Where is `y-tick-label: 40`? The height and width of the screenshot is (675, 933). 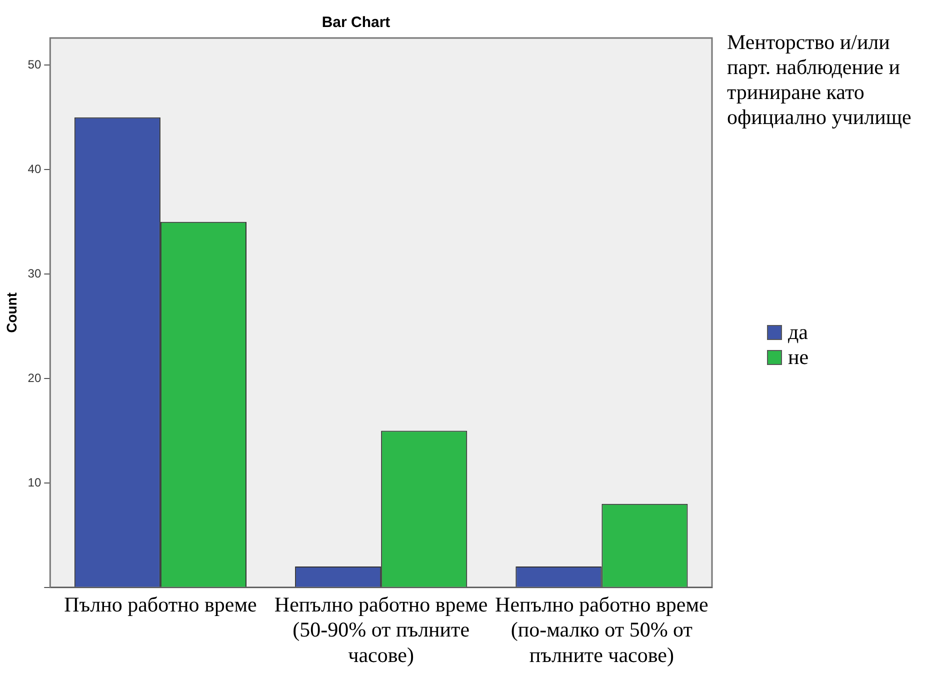 y-tick-label: 40 is located at coordinates (35, 169).